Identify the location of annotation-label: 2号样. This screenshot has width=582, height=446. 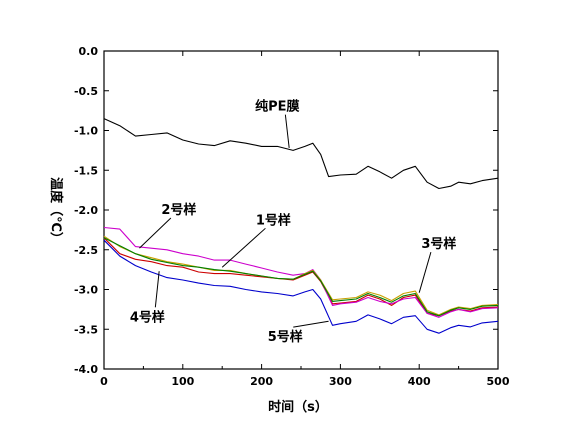
(178, 210).